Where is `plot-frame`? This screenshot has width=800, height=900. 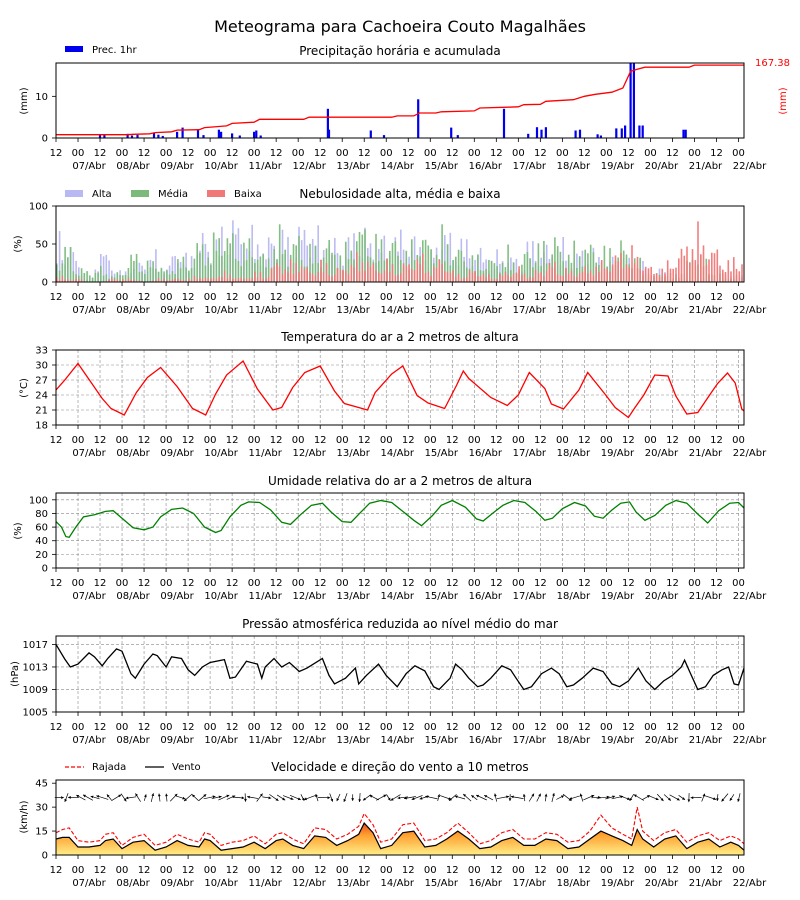
plot-frame is located at coordinates (400, 817).